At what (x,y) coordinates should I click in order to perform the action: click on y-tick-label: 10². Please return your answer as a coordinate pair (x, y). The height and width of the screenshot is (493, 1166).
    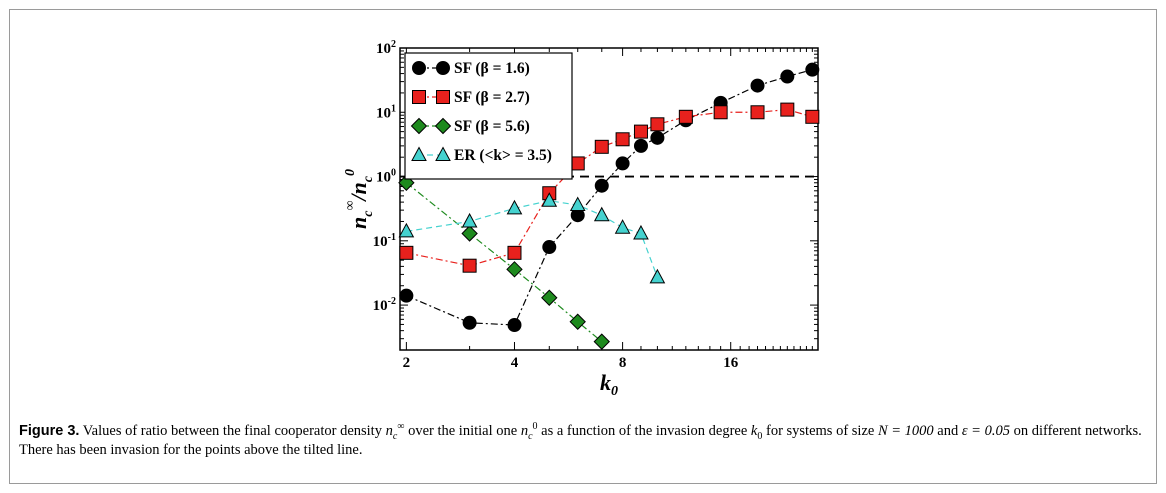
    Looking at the image, I should click on (386, 48).